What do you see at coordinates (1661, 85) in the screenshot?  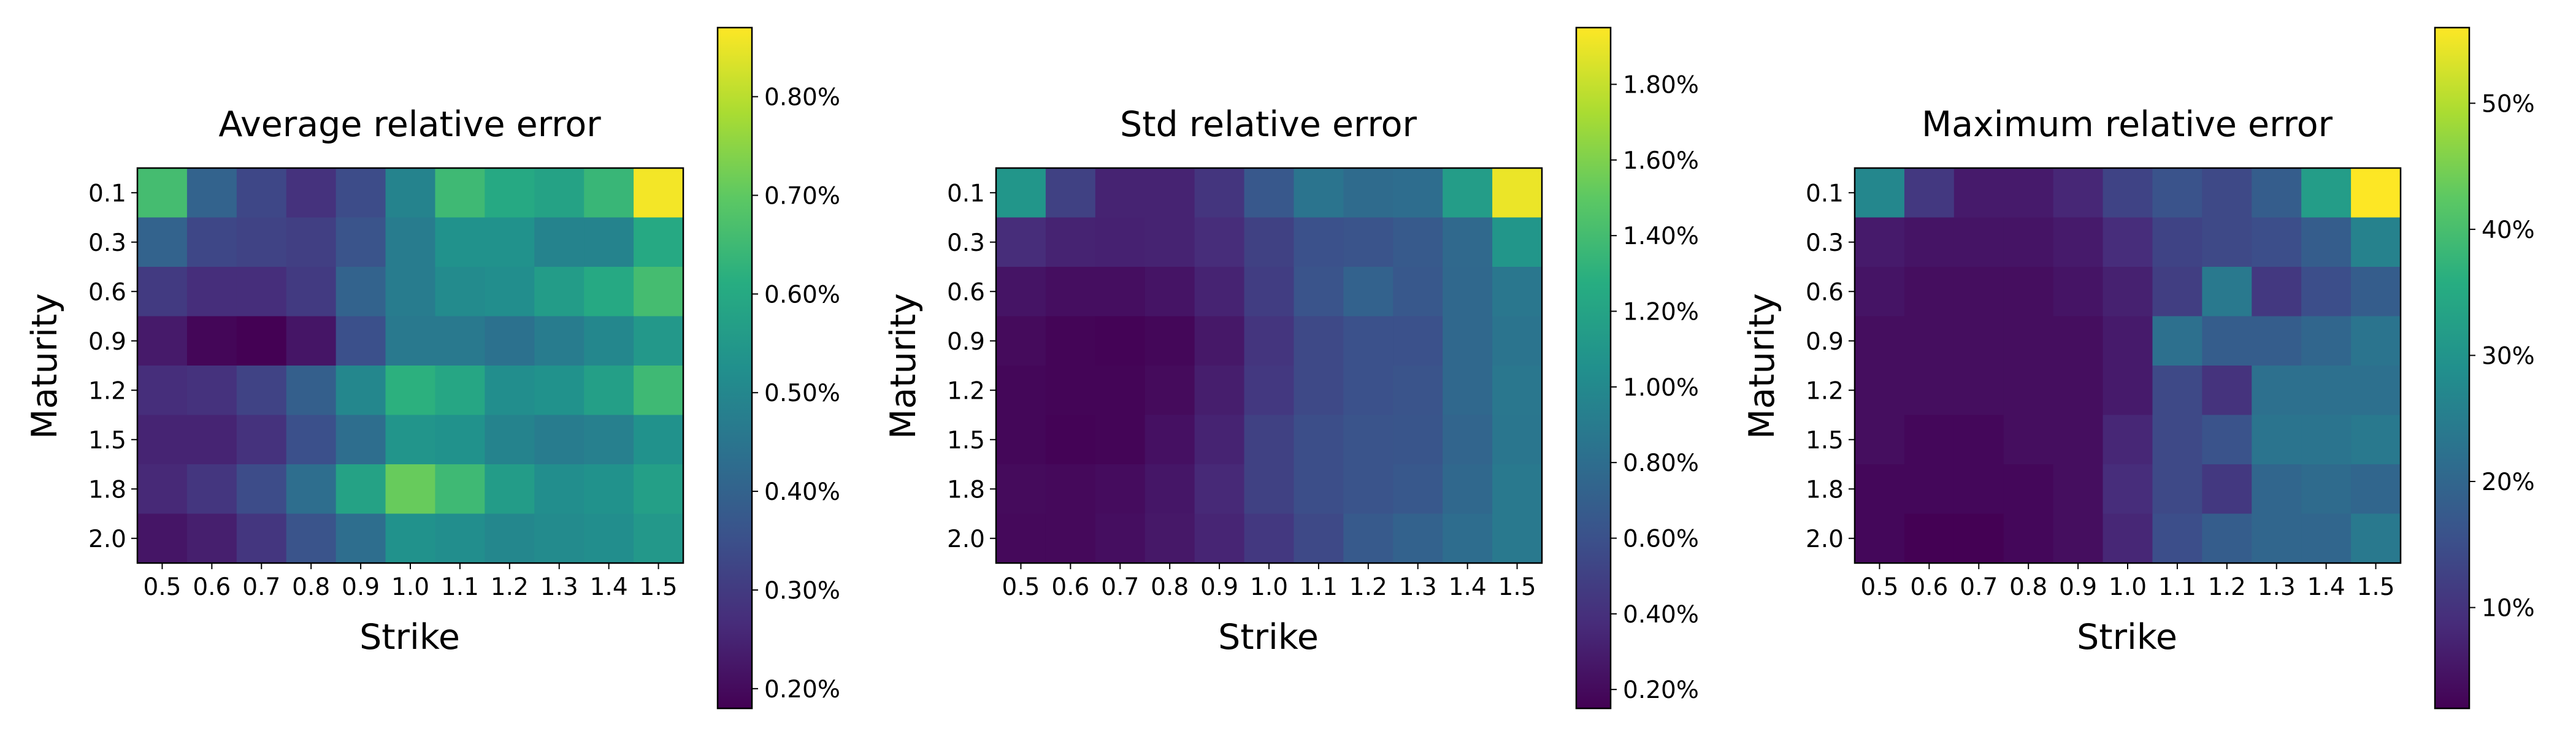 I see `colorbar-tick-label: 1.80%` at bounding box center [1661, 85].